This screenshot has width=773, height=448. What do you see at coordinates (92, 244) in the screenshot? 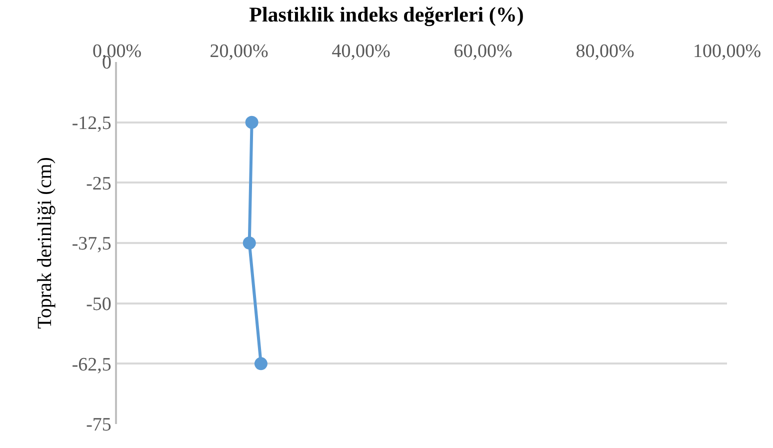
I see `y-tick-label: -37,5` at bounding box center [92, 244].